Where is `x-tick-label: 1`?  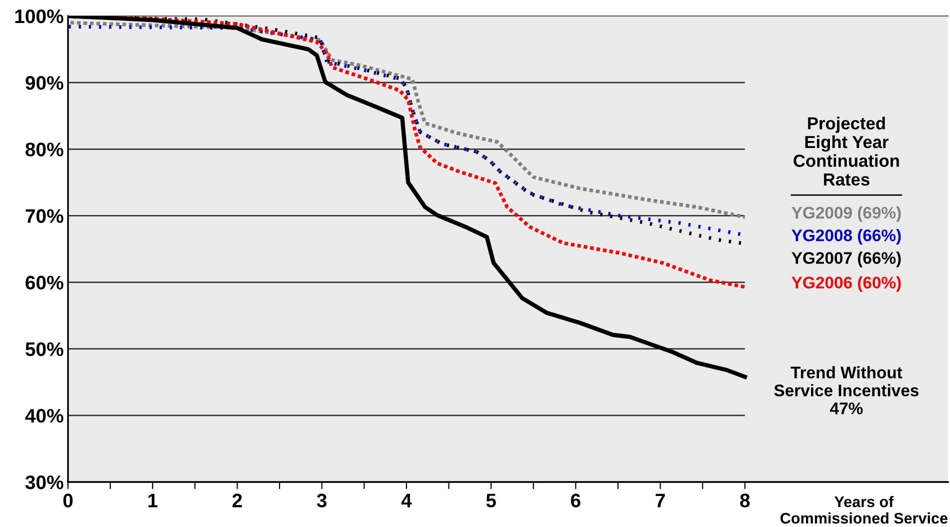
x-tick-label: 1 is located at coordinates (153, 501).